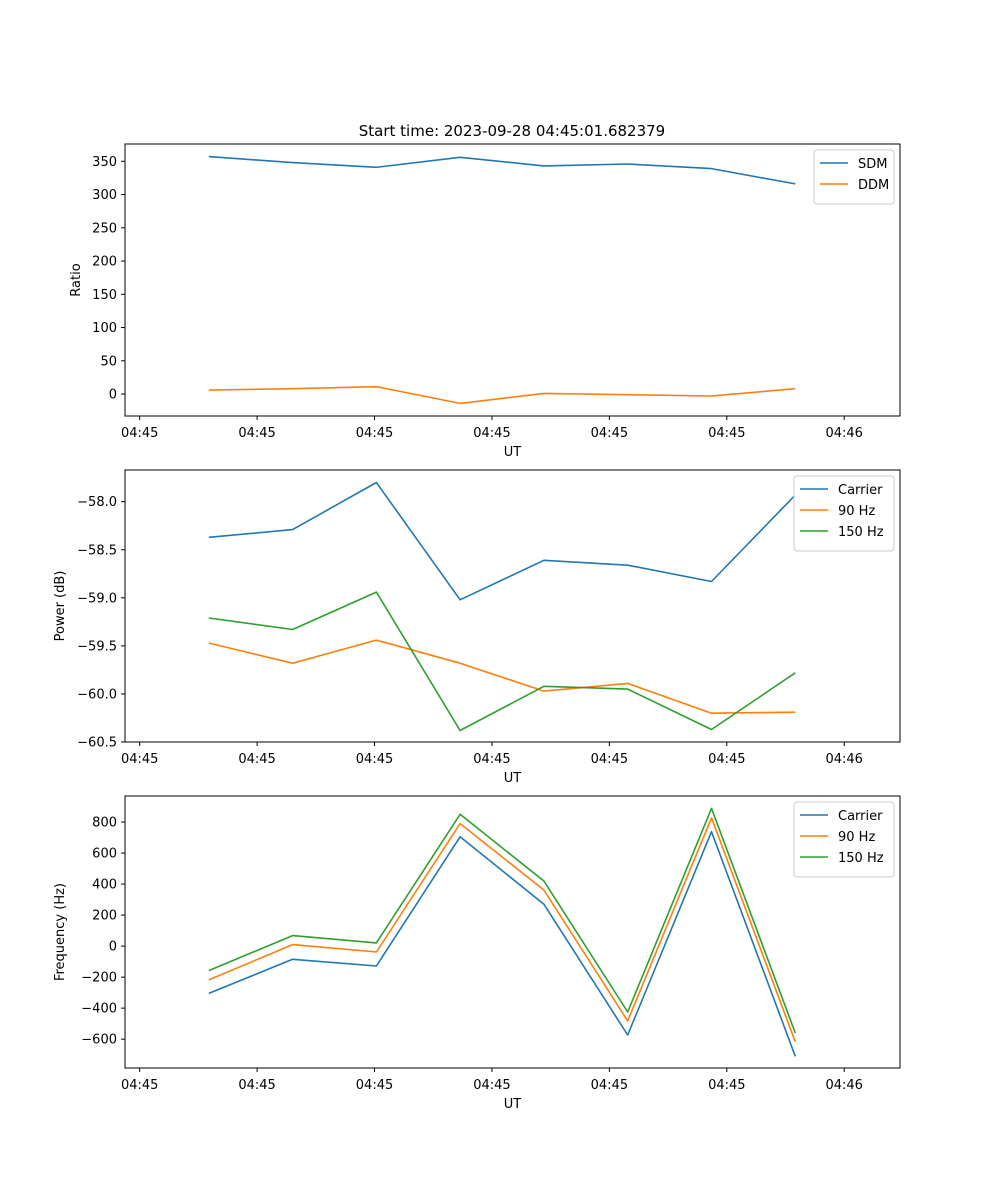 The height and width of the screenshot is (1200, 1000). What do you see at coordinates (60, 606) in the screenshot?
I see `y-axis-label: Power (dB)` at bounding box center [60, 606].